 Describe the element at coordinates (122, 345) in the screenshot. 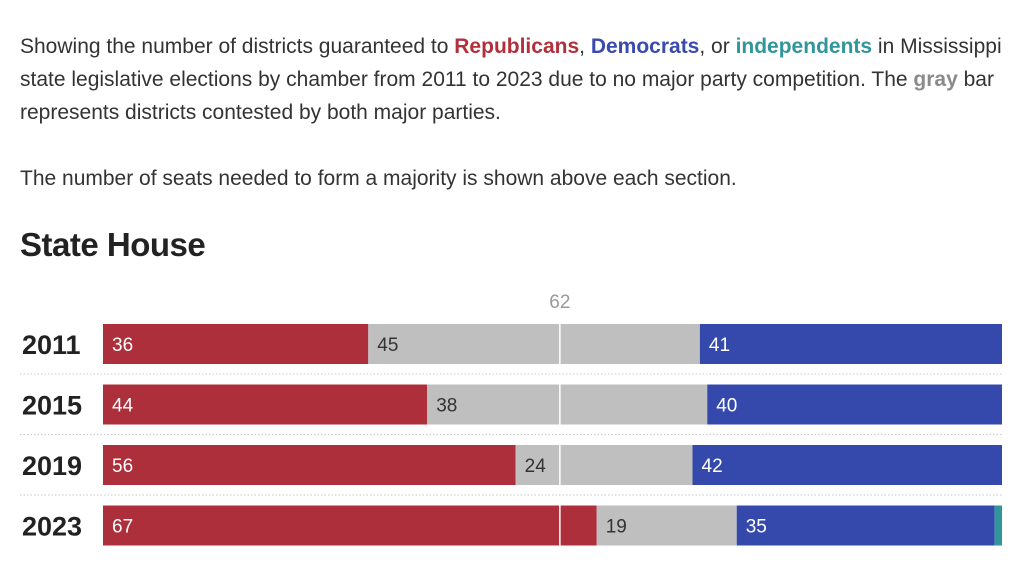

I see `rep-value-label: 36` at that location.